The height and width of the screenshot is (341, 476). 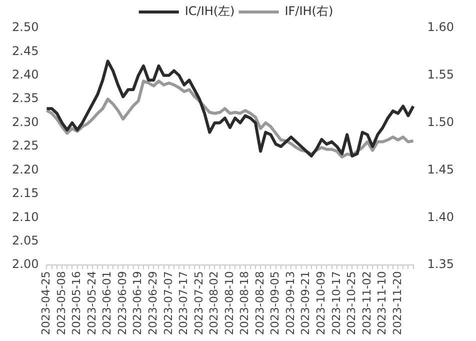 What do you see at coordinates (309, 11) in the screenshot?
I see `legend-label: IF/IH(右)` at bounding box center [309, 11].